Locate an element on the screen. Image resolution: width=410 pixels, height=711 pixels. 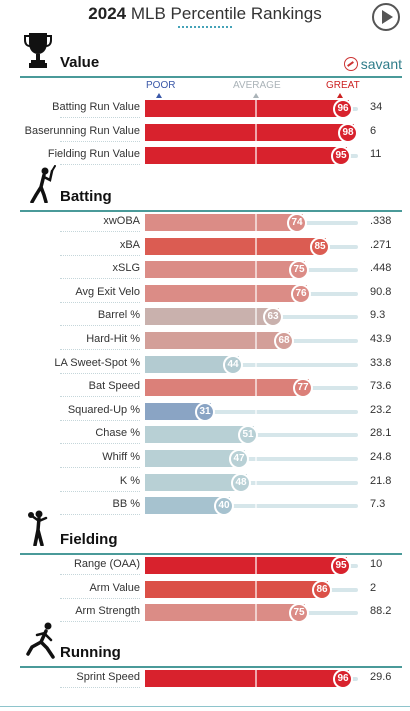
track-background is located at coordinates (251, 482).